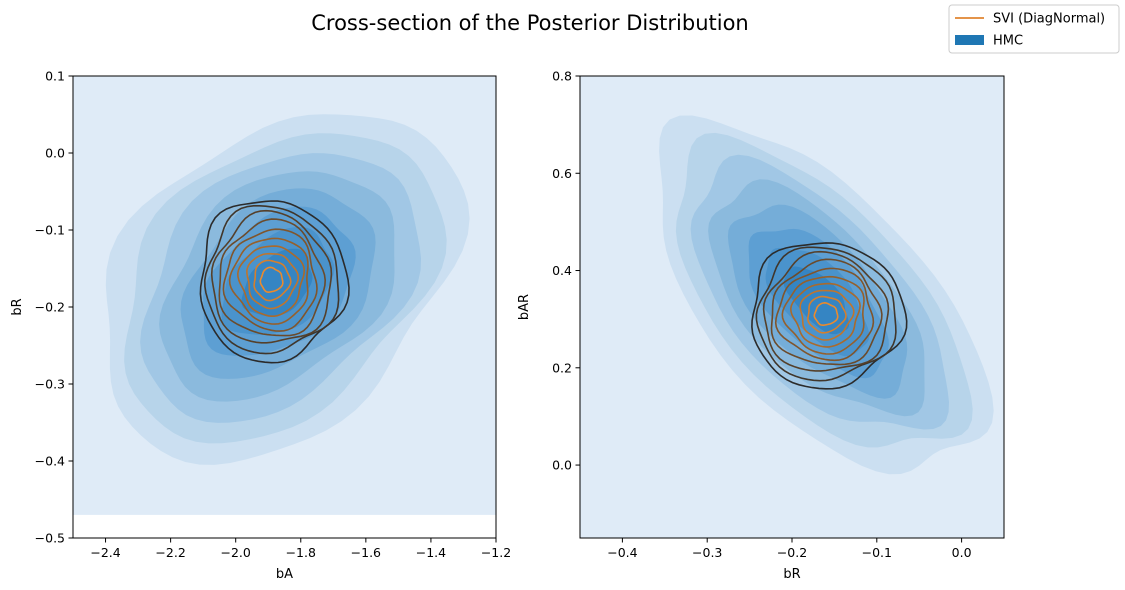 This screenshot has height=590, width=1125. Describe the element at coordinates (562, 173) in the screenshot. I see `y-tick-label-3: 0.6` at that location.